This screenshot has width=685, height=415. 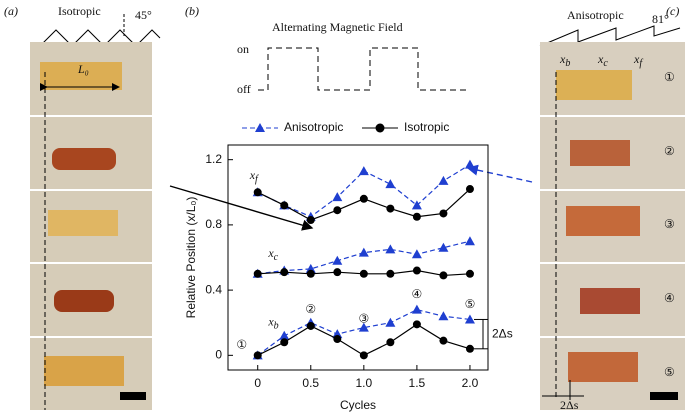 I want to click on angle-label: 45°, so click(x=143, y=15).